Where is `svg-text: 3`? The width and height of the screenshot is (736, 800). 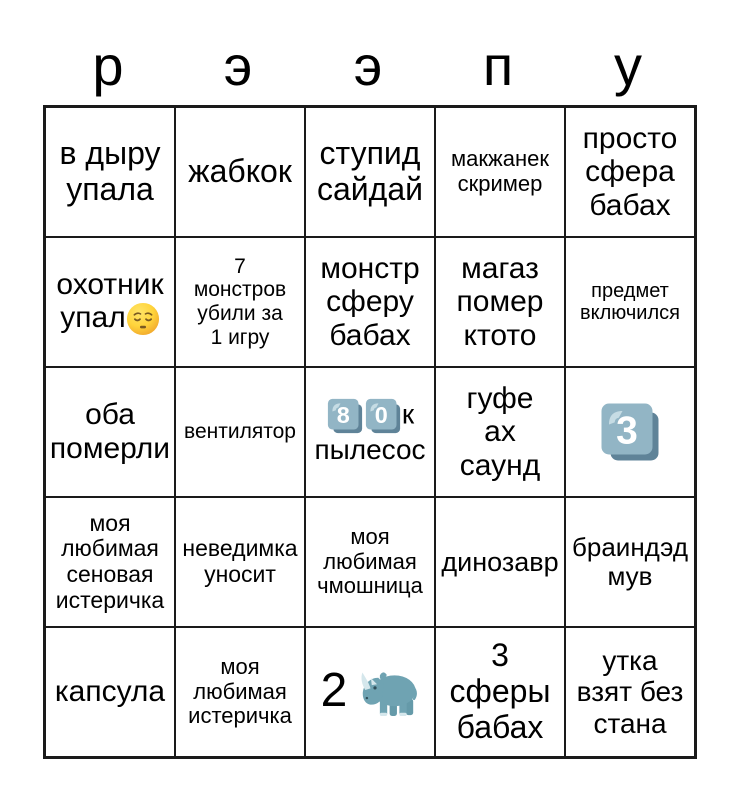
svg-text: 3 is located at coordinates (627, 430).